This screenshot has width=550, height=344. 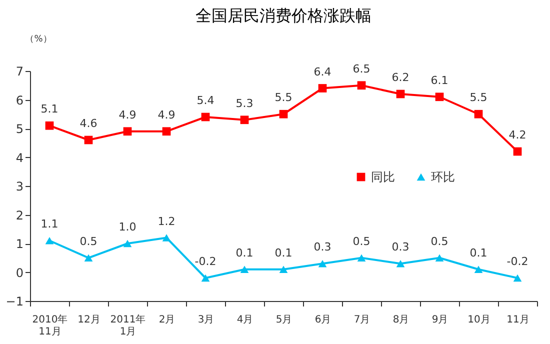 What do you see at coordinates (245, 103) in the screenshot?
I see `data-label: 5.3` at bounding box center [245, 103].